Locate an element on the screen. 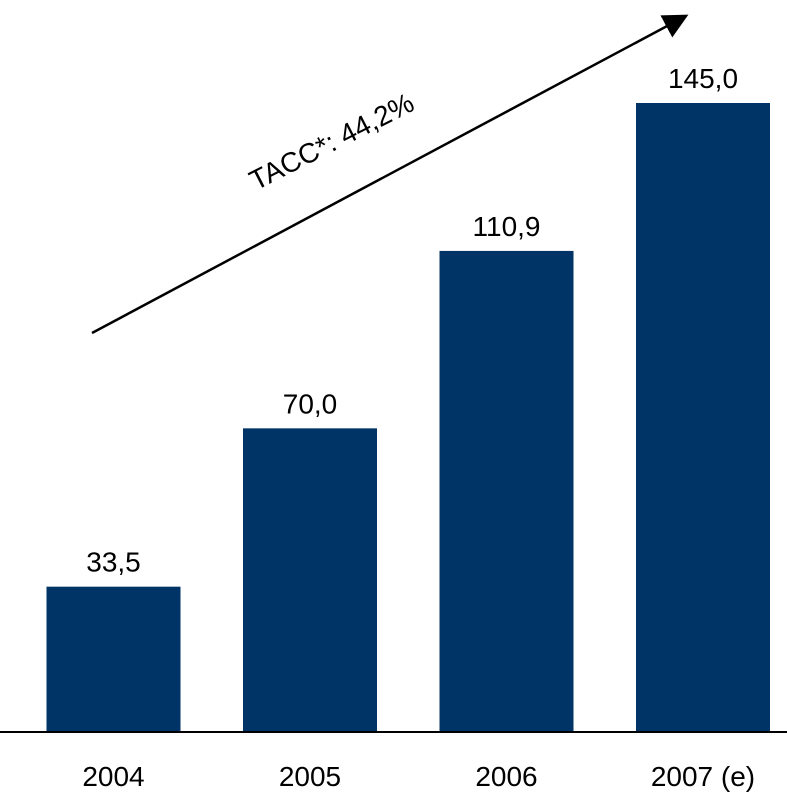  x-tick-label: 2005 is located at coordinates (310, 776).